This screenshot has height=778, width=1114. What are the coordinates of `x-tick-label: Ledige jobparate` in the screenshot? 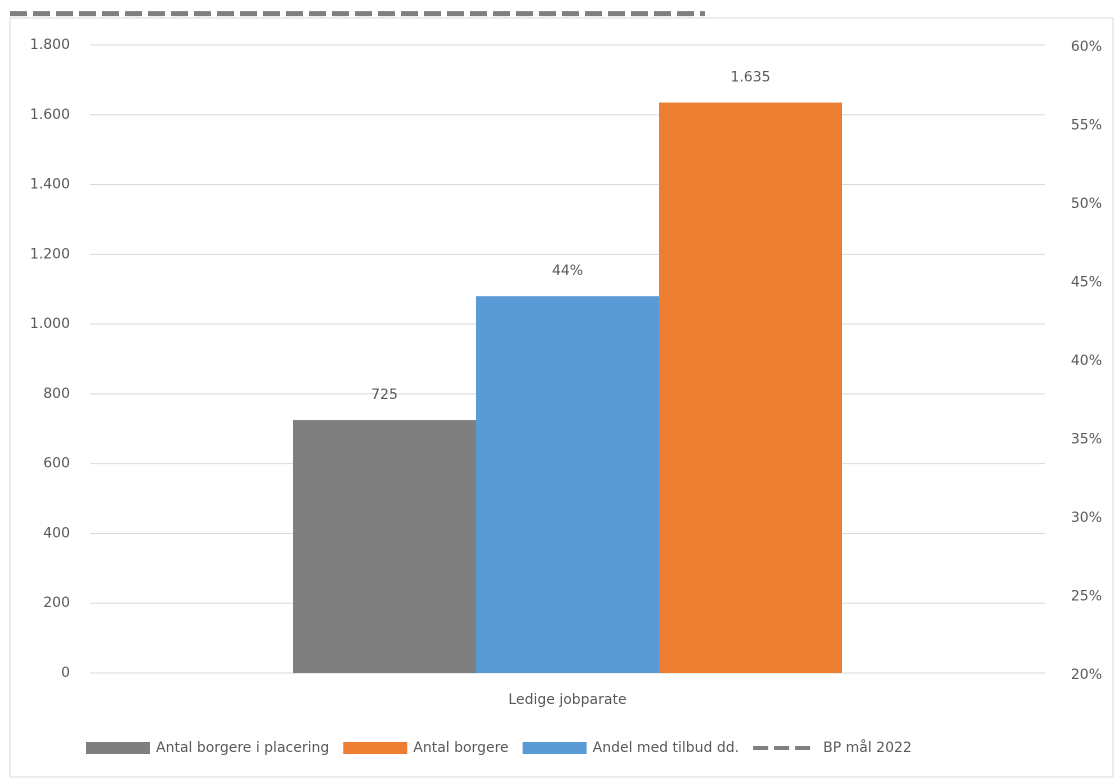 It's located at (567, 700).